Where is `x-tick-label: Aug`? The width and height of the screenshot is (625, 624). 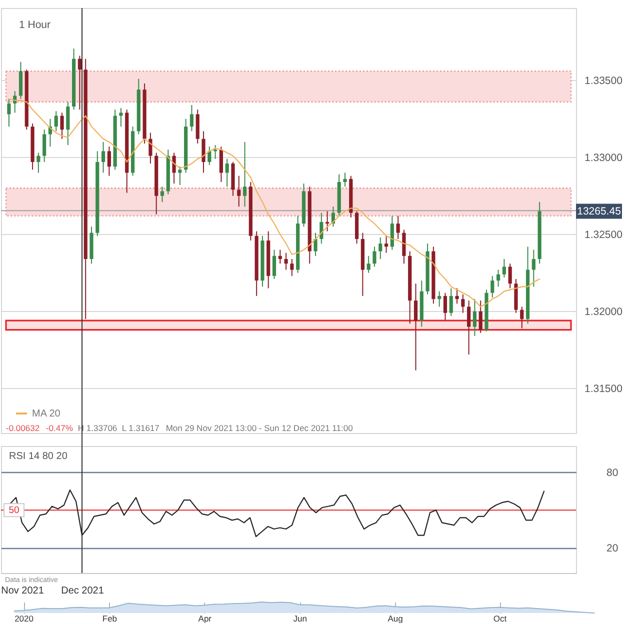 x-tick-label: Aug is located at coordinates (396, 619).